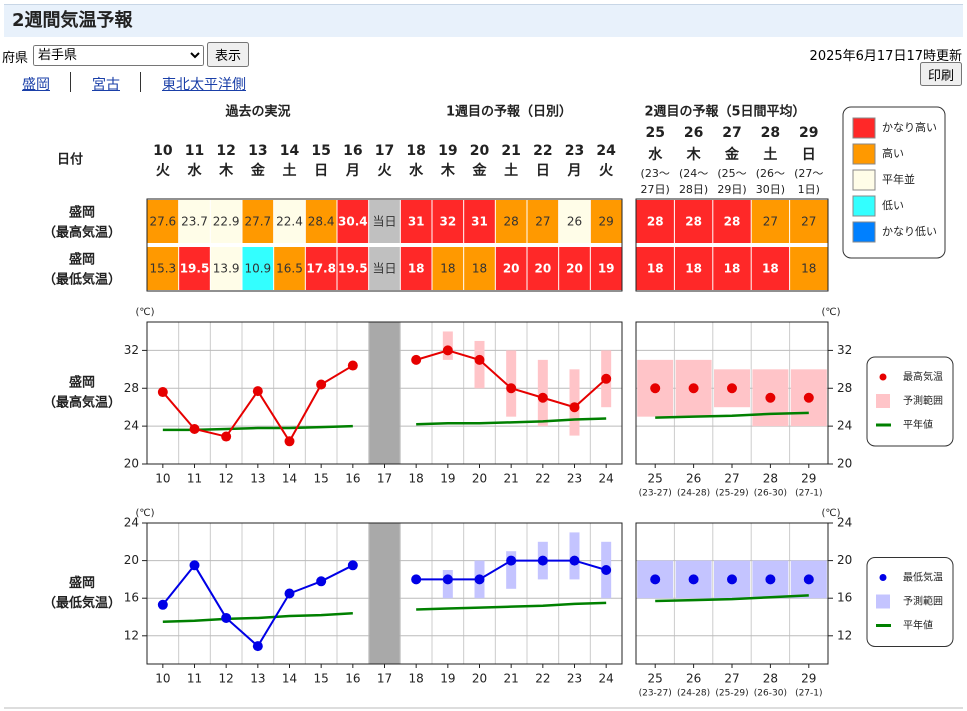 Image resolution: width=967 pixels, height=711 pixels. What do you see at coordinates (574, 222) in the screenshot?
I see `cell-value: 26` at bounding box center [574, 222].